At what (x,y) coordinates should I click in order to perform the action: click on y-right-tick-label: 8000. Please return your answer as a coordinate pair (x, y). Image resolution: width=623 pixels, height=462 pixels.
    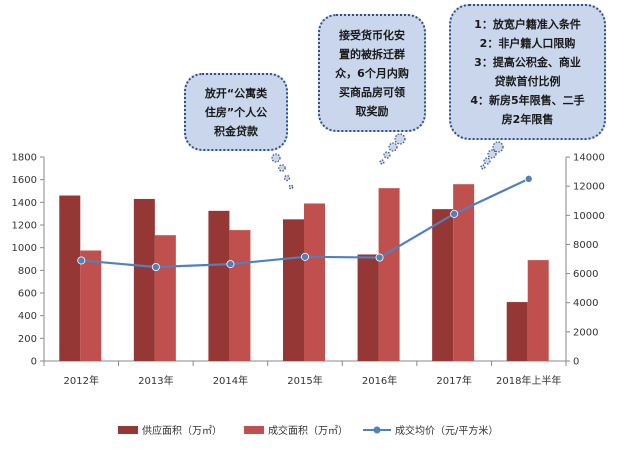
    Looking at the image, I should click on (585, 245).